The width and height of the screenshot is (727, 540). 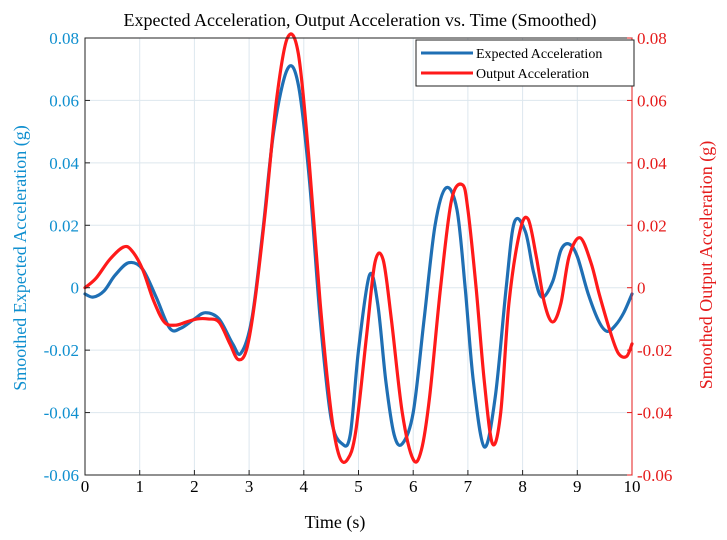 I want to click on legend-box, so click(x=525, y=63).